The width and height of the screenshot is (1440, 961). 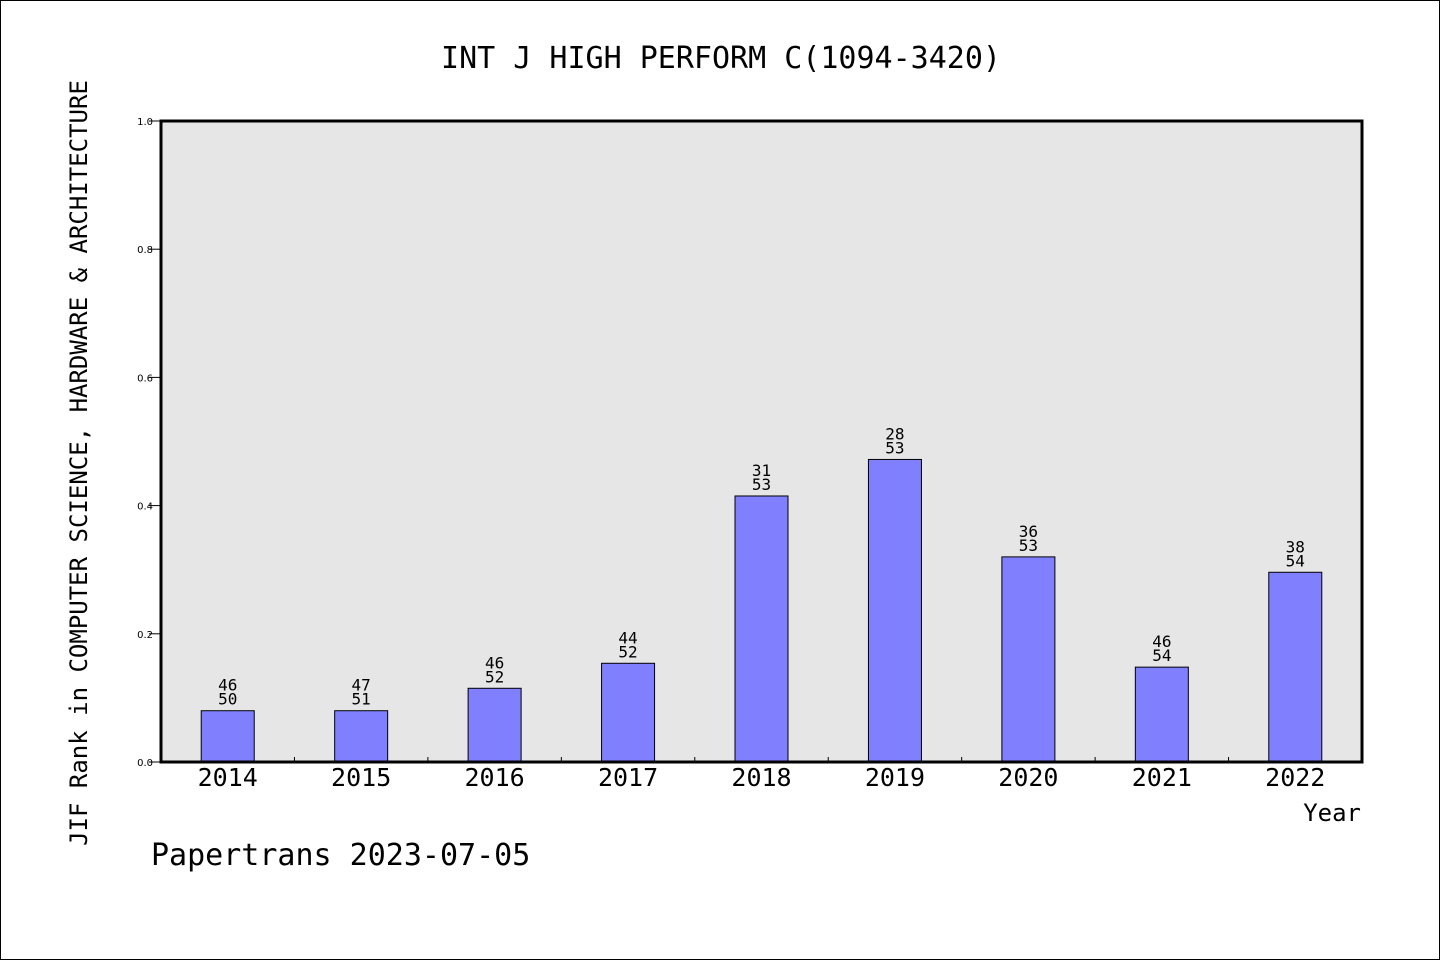 I want to click on bar-label-top: 28, so click(x=894, y=433).